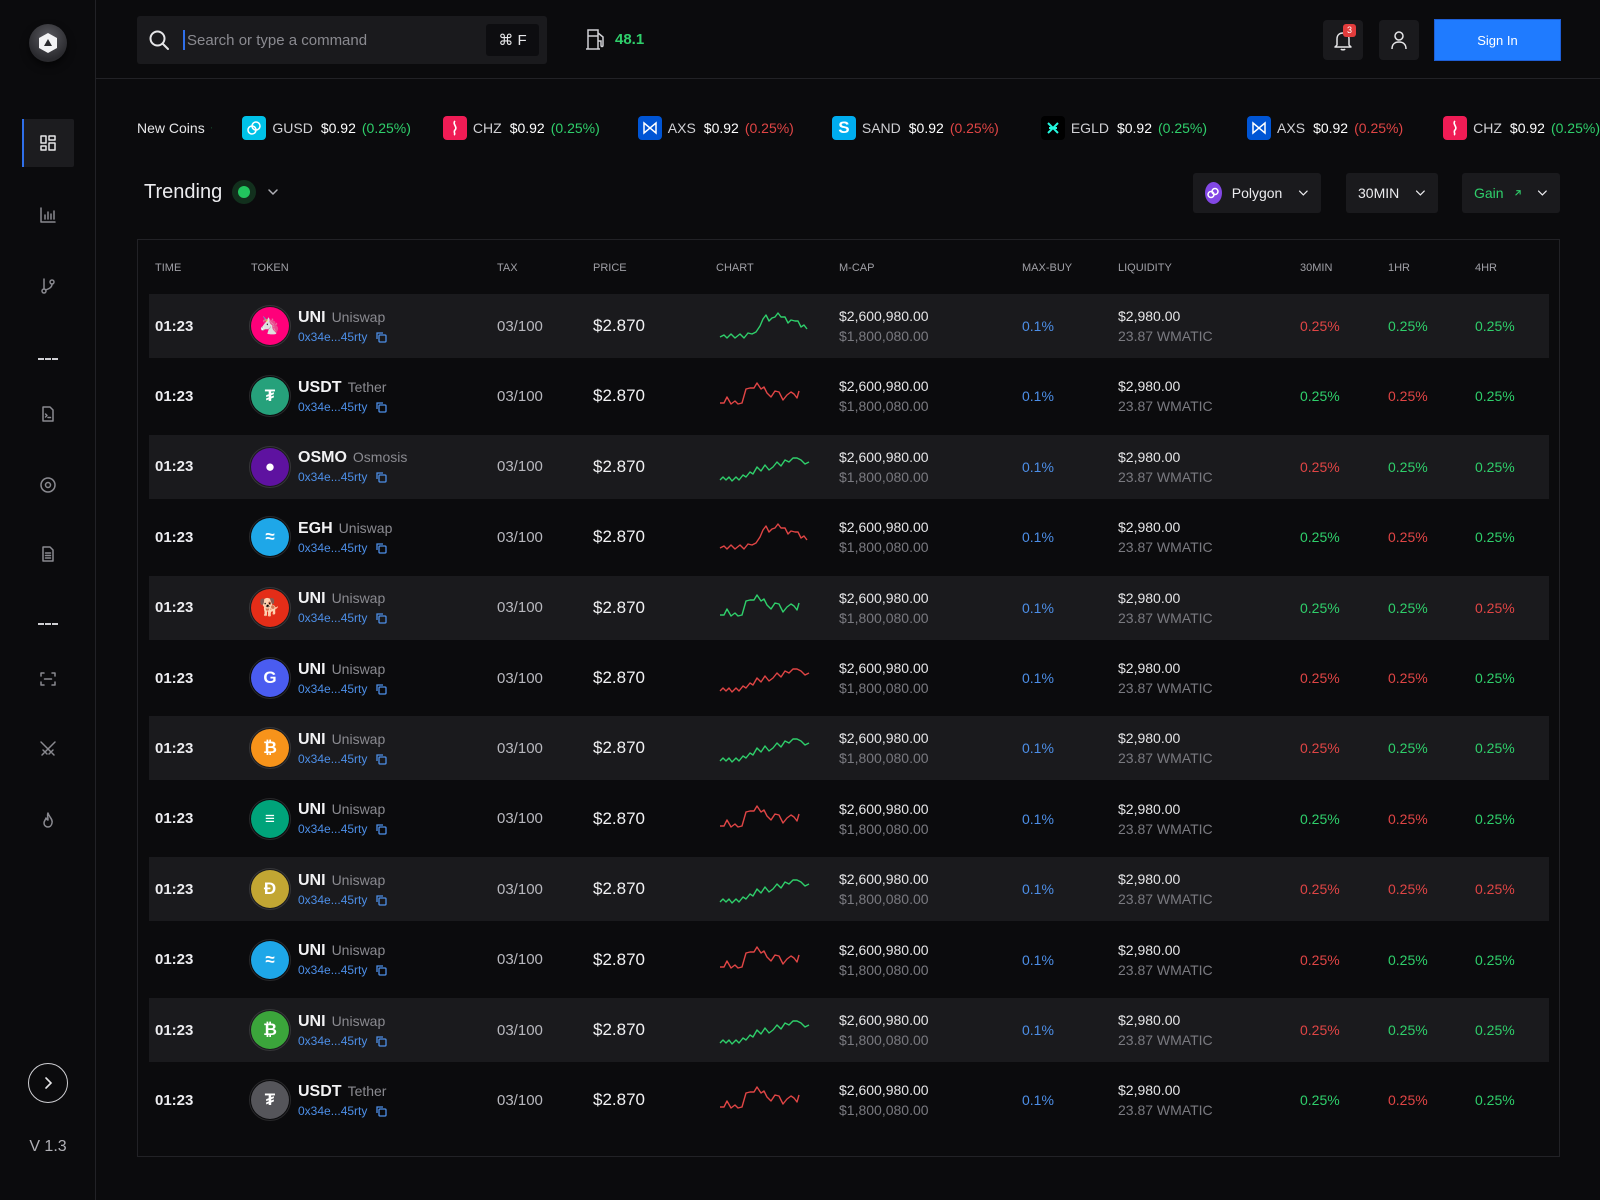  I want to click on column-header-4hr: 4HR, so click(1486, 268).